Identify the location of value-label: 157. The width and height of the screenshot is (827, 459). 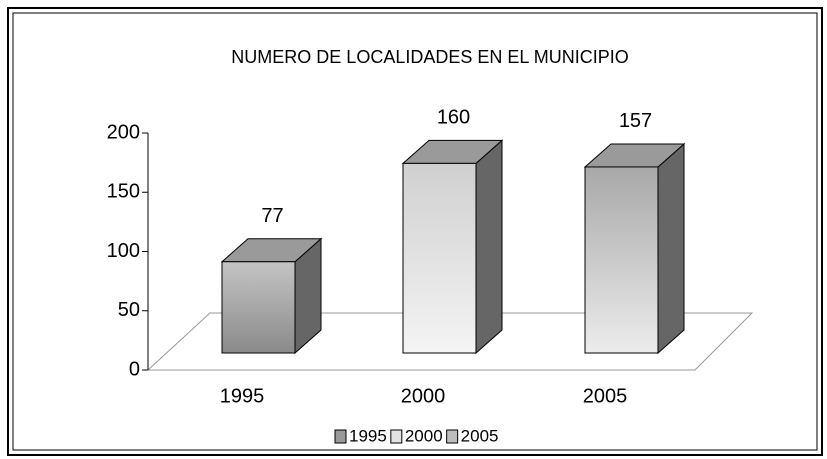
(635, 121).